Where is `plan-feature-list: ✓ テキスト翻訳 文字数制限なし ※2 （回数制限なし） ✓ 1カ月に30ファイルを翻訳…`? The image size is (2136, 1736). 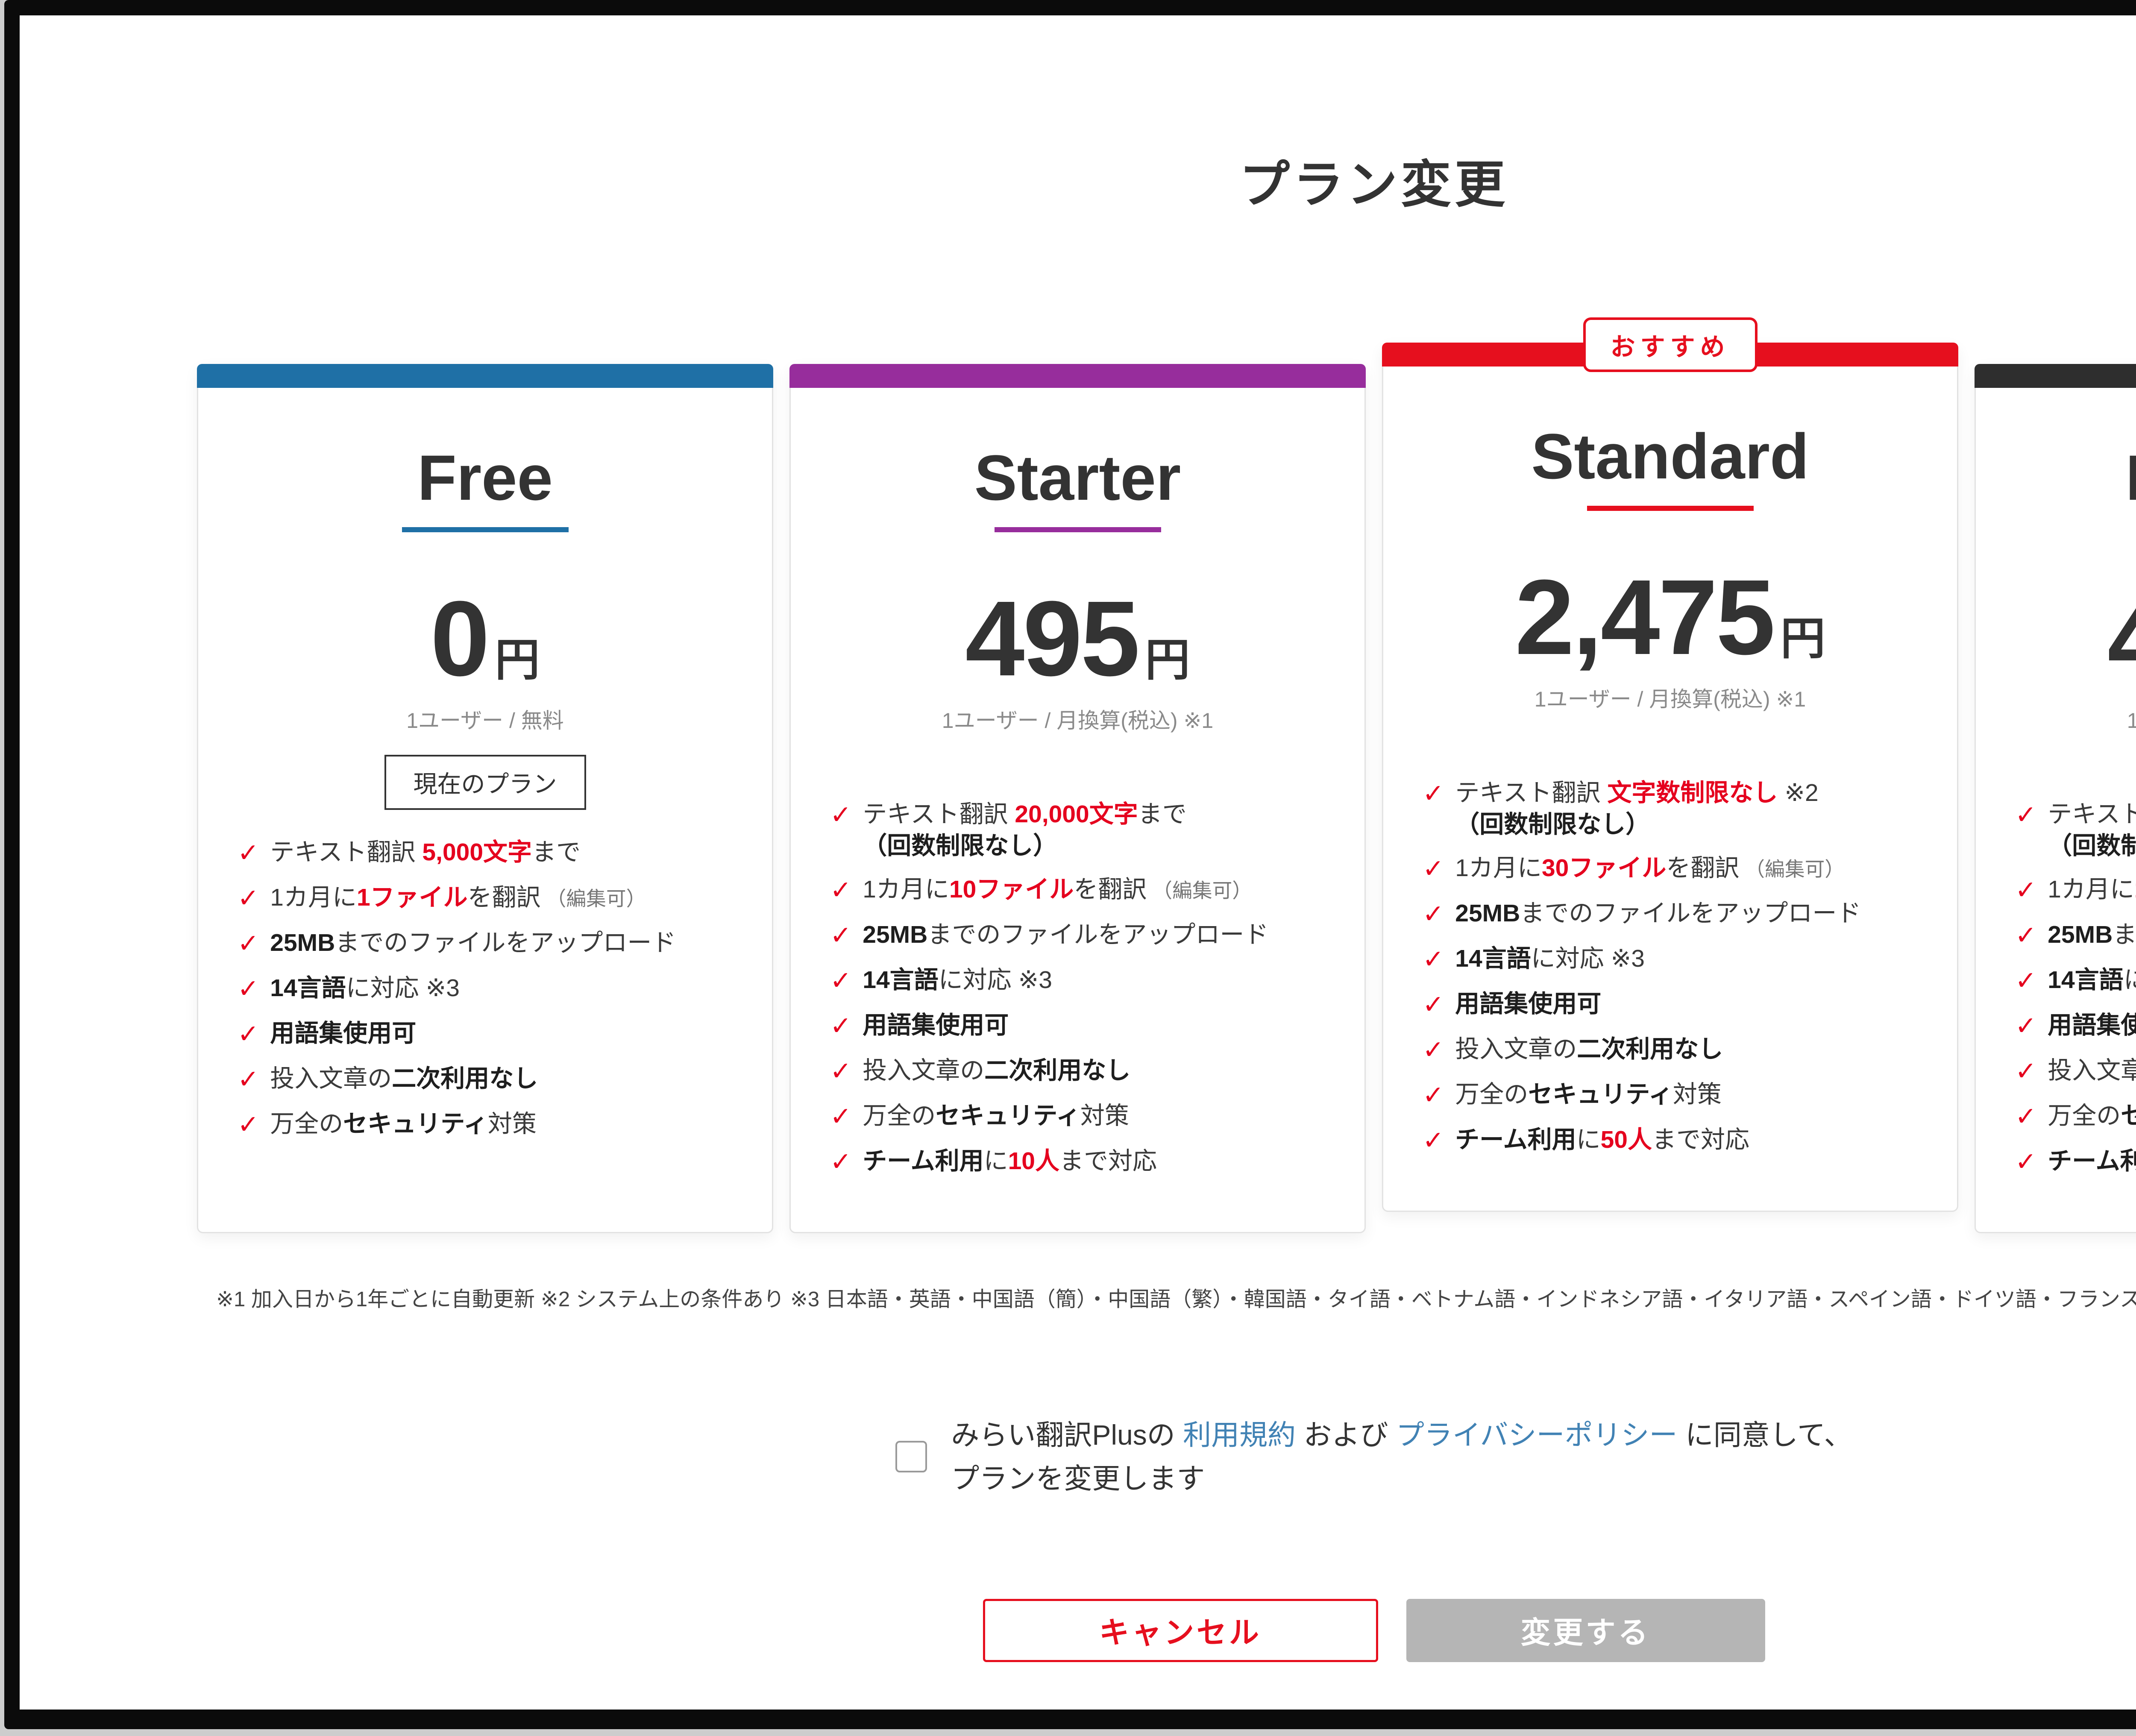
plan-feature-list: ✓ テキスト翻訳 文字数制限なし ※2 （回数制限なし） ✓ 1カ月に30ファイルを翻訳… is located at coordinates (1670, 967).